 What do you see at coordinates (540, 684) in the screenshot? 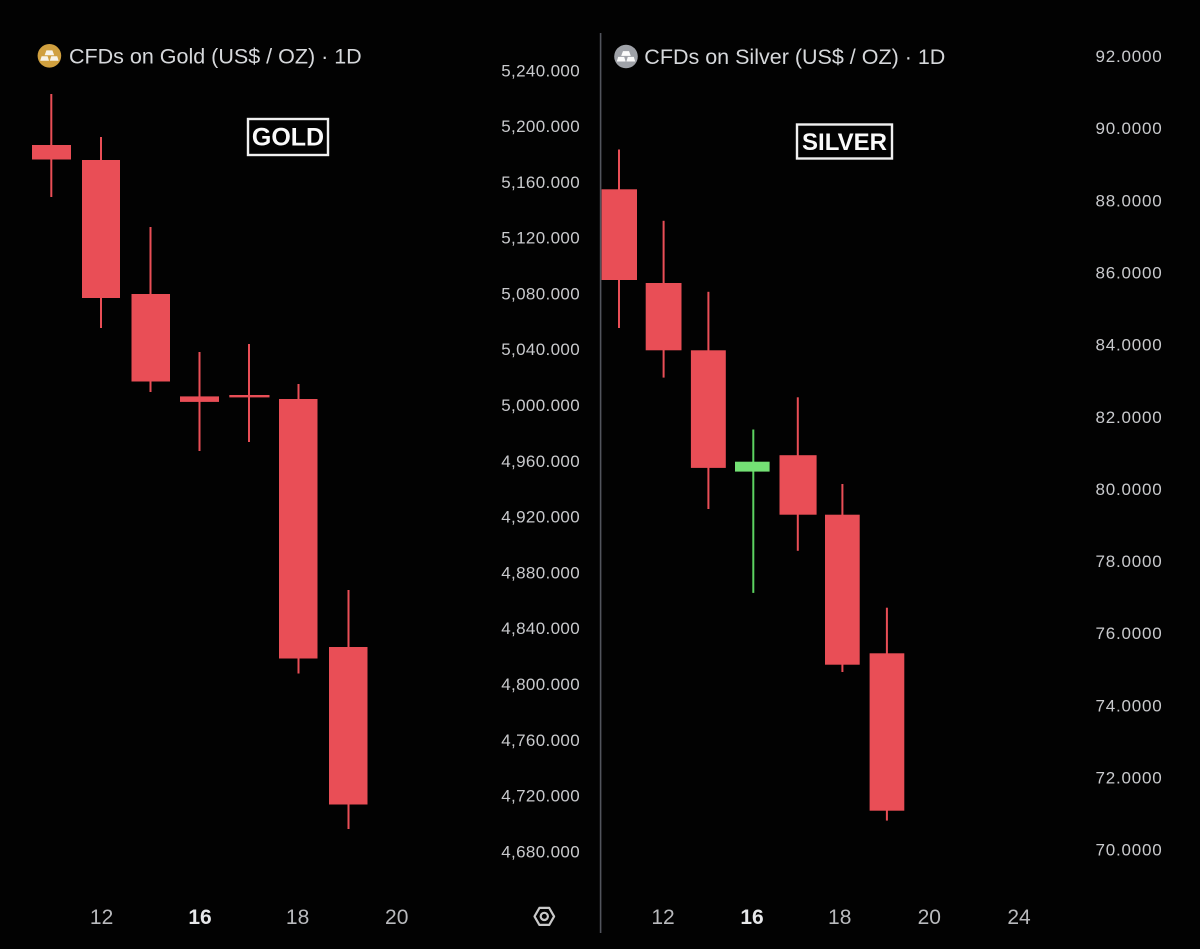
I see `svg-text: 4,800.000` at bounding box center [540, 684].